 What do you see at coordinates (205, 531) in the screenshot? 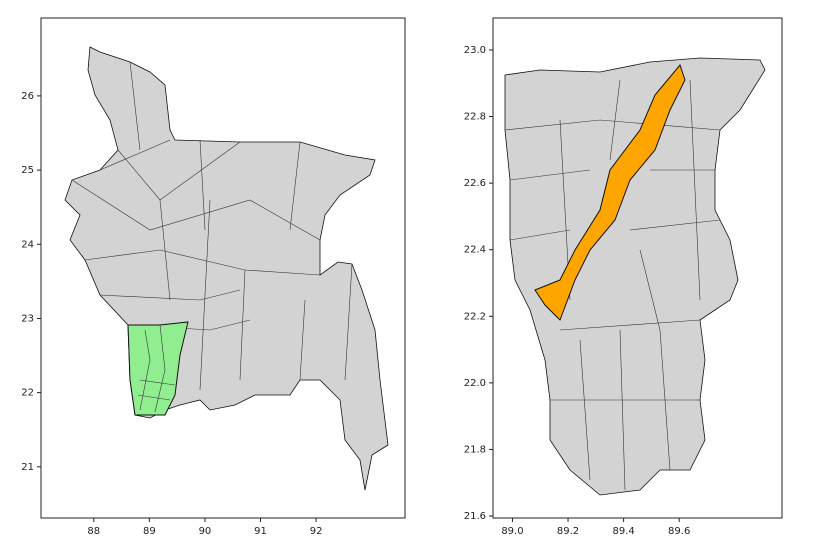
I see `x-tick-label: 90` at bounding box center [205, 531].